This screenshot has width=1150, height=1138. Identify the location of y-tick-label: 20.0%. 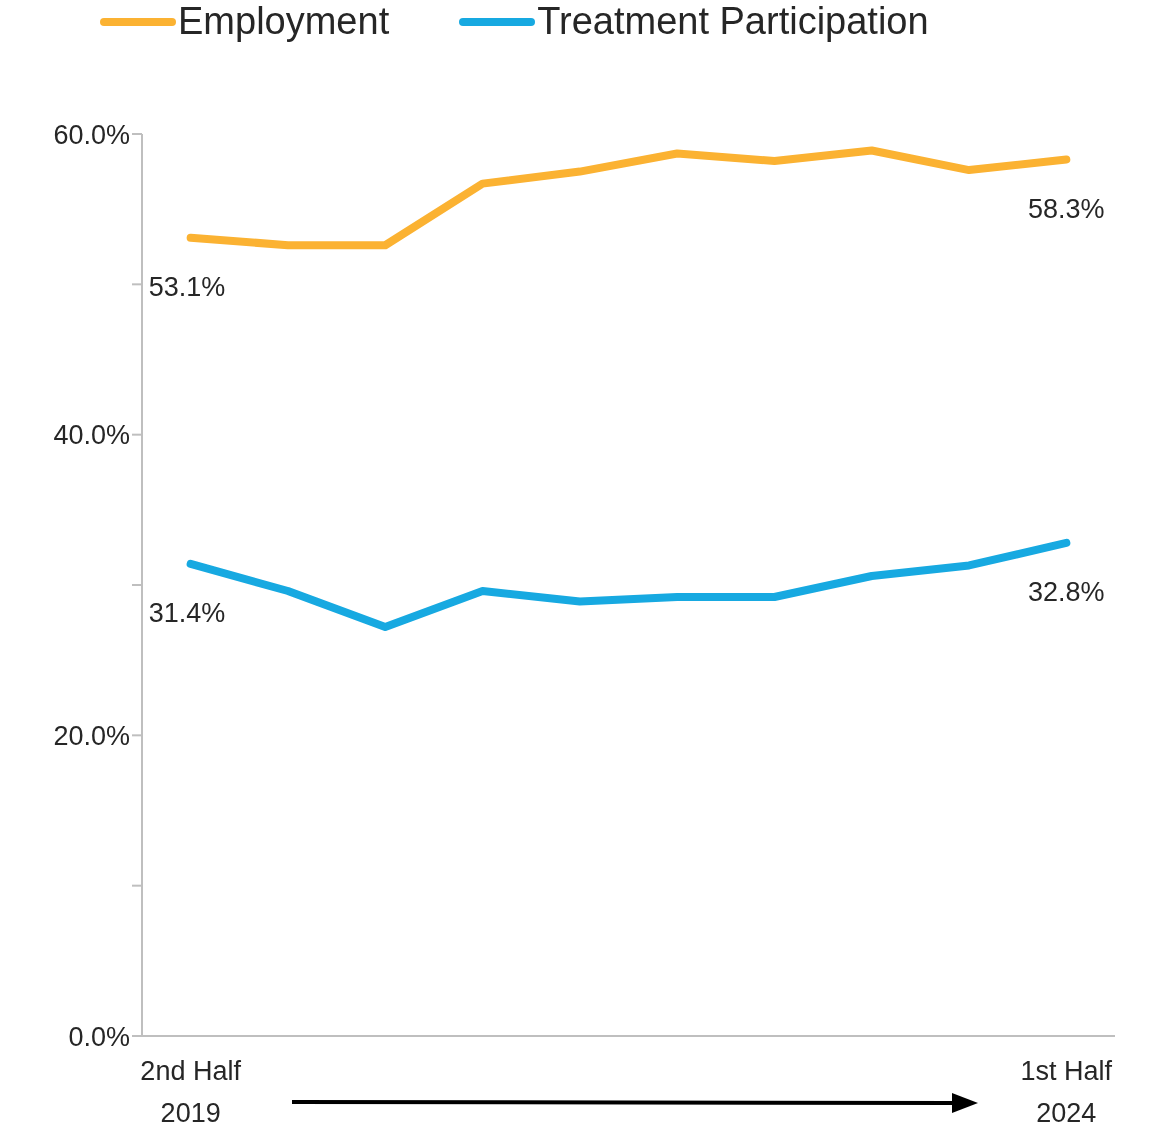
(91, 735).